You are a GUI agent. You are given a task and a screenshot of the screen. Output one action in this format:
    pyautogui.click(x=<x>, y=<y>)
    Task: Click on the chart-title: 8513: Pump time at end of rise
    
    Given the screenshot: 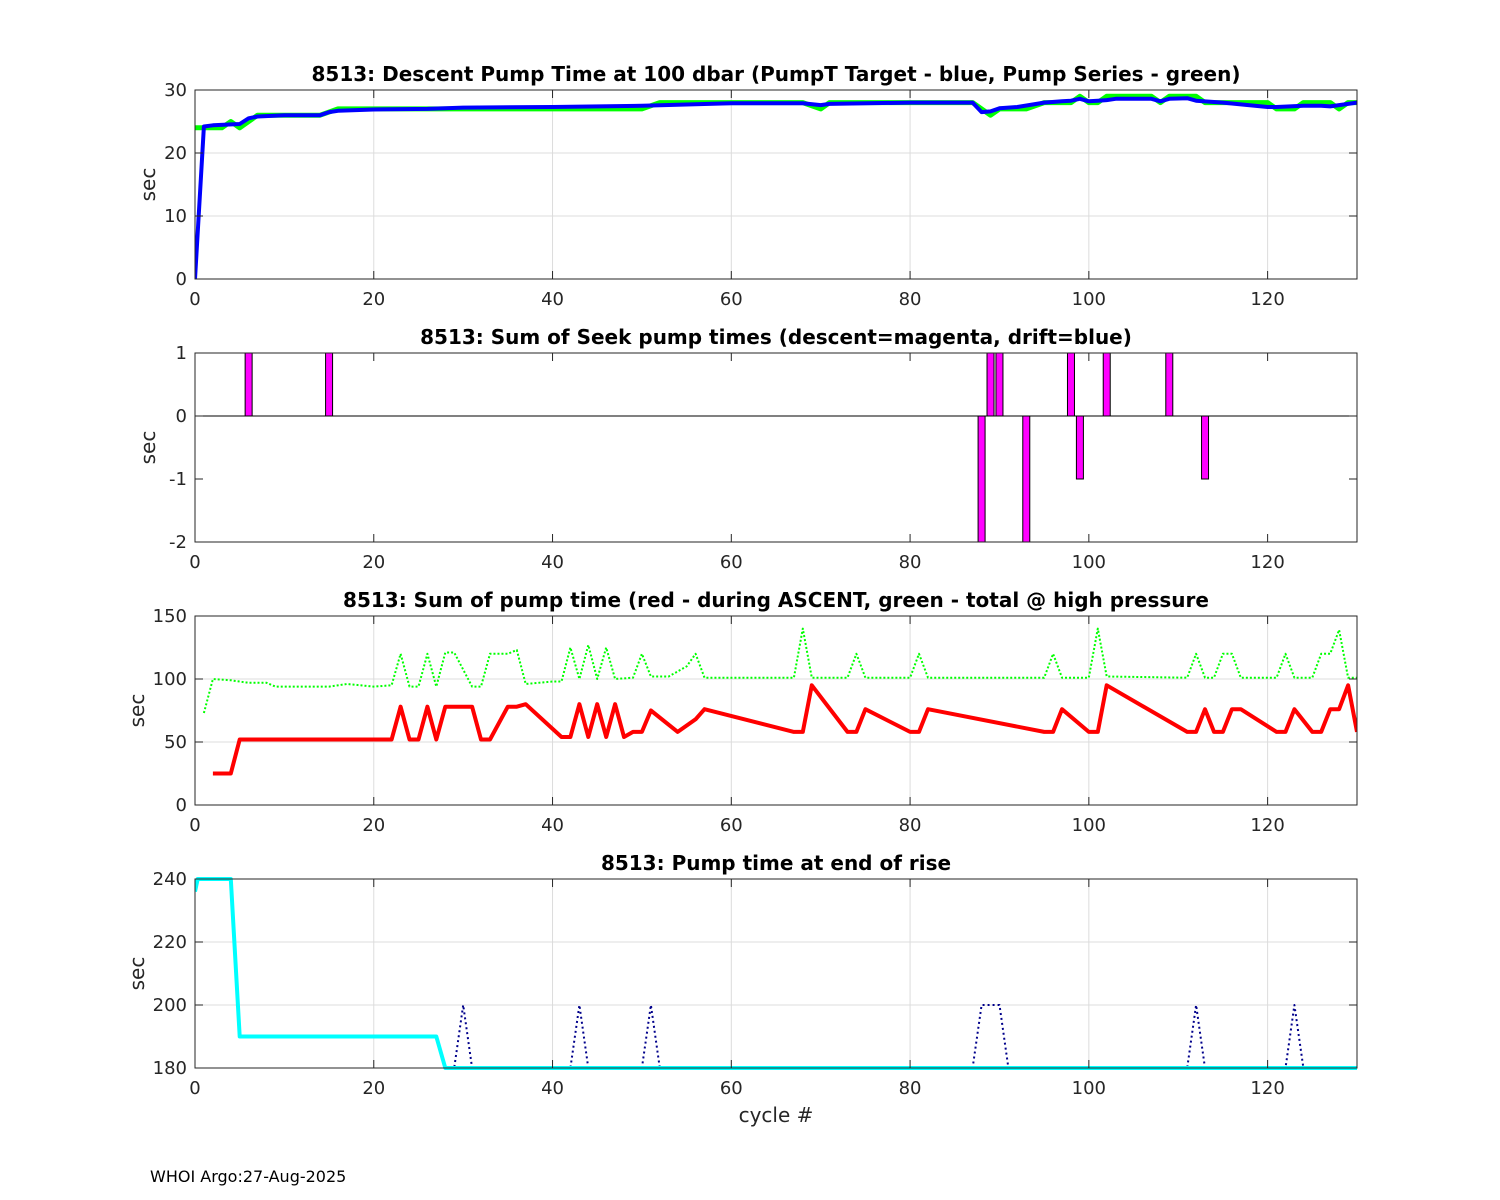 What is the action you would take?
    pyautogui.click(x=776, y=863)
    